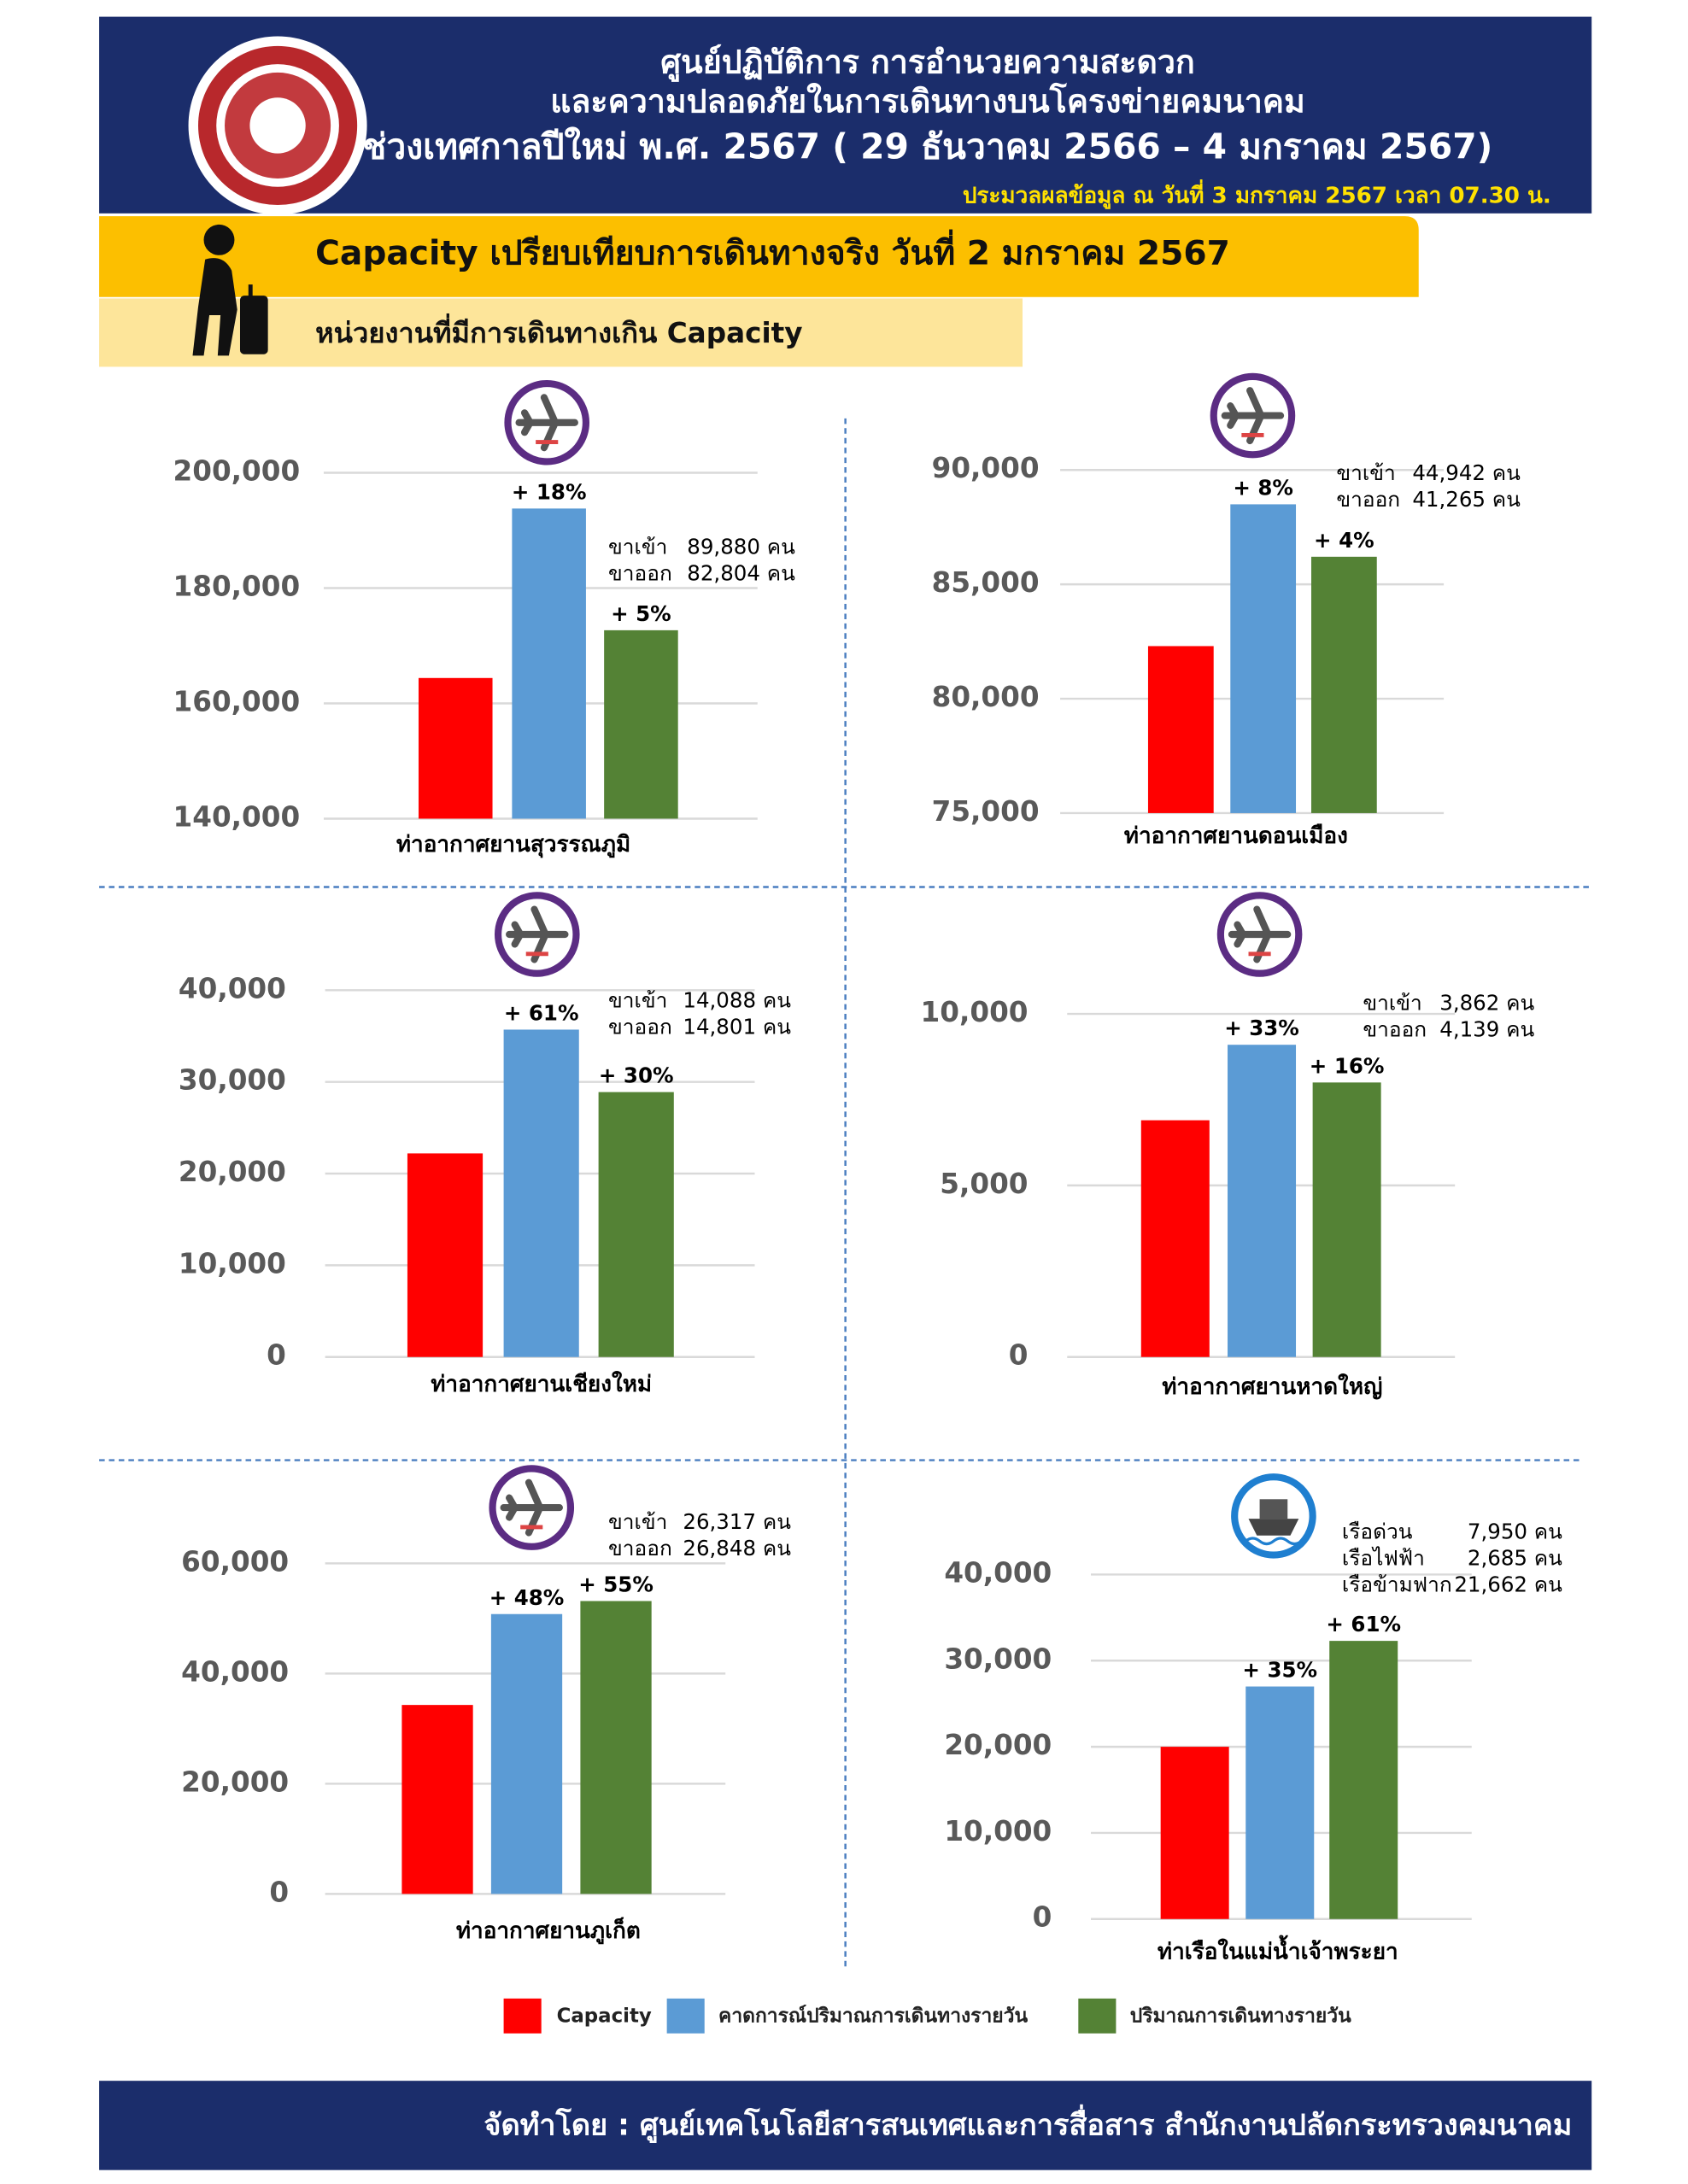 Image resolution: width=1688 pixels, height=2184 pixels. What do you see at coordinates (986, 811) in the screenshot?
I see `y-tick-label: 75,000` at bounding box center [986, 811].